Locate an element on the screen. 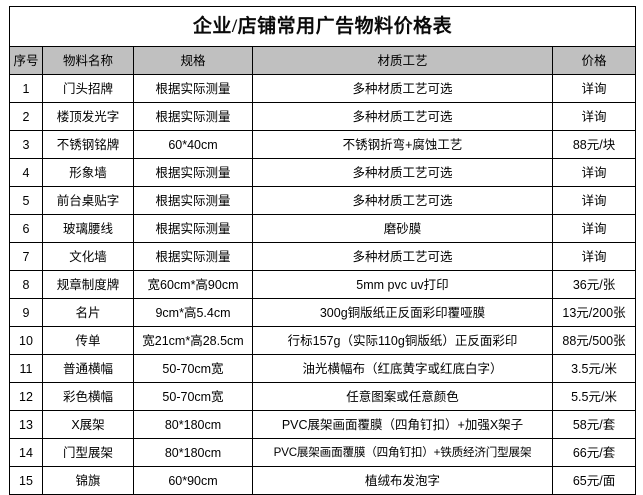 The width and height of the screenshot is (643, 495). cell-material-text: PVC展架画面覆膜（四角钉扣）+加强X架子 is located at coordinates (402, 424).